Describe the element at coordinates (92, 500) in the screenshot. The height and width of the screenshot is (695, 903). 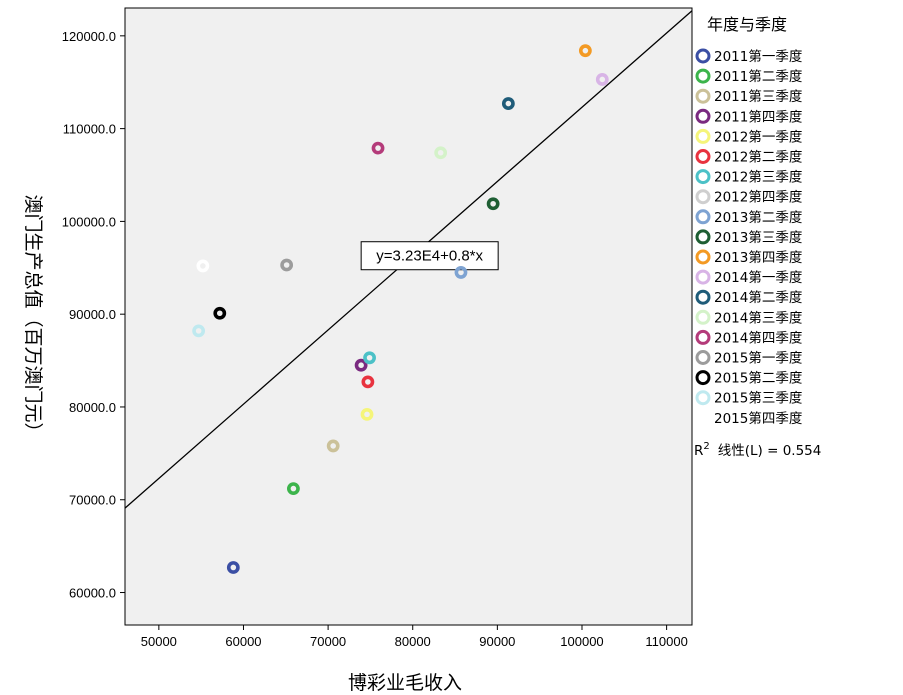
I see `y-tick-label: 70000.0` at that location.